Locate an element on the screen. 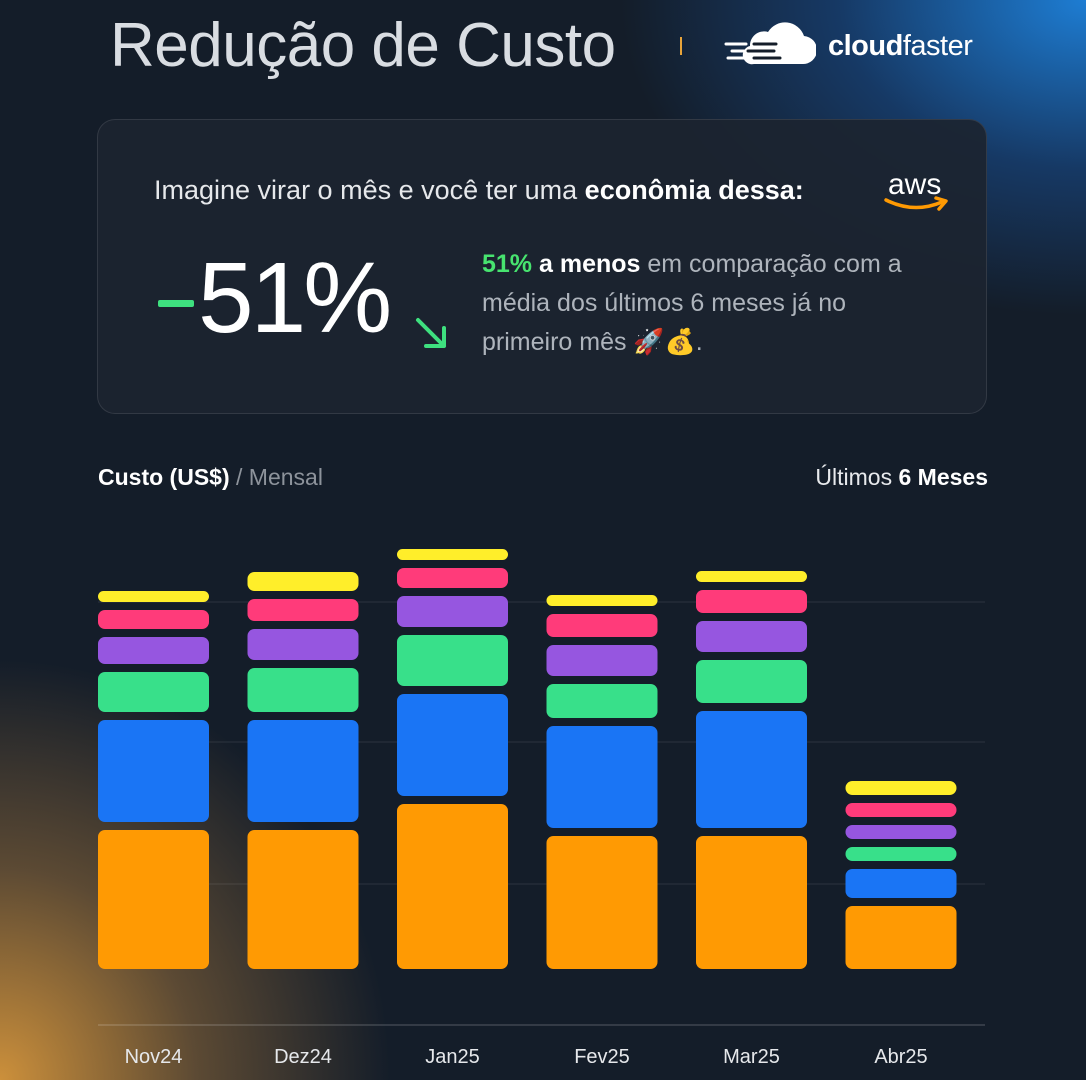  x-tick-label: Abr25 is located at coordinates (900, 1057).